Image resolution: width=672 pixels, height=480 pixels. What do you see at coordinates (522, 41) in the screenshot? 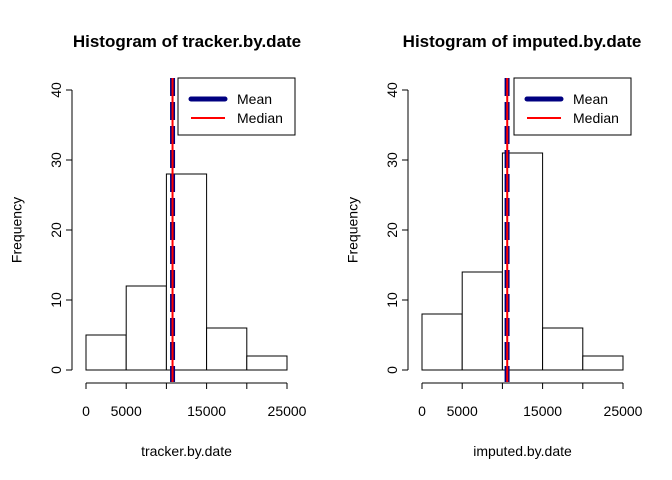
I see `chart-title: Histogram of imputed.by.date` at bounding box center [522, 41].